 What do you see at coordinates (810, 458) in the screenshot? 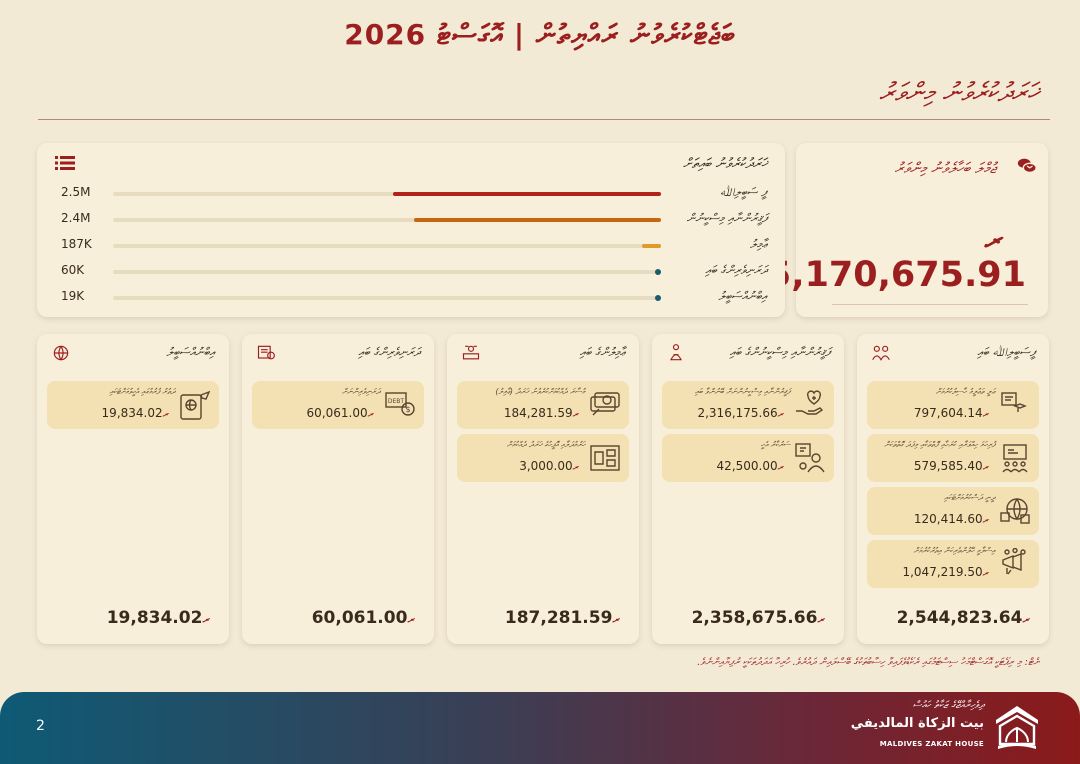
I see `person-support-icon` at bounding box center [810, 458].